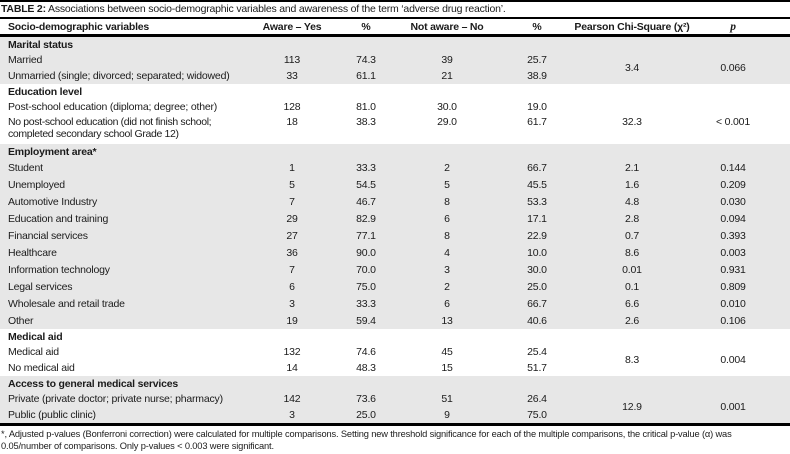 The width and height of the screenshot is (790, 454). Describe the element at coordinates (537, 286) in the screenshot. I see `not-aware-pct: 25.0` at that location.